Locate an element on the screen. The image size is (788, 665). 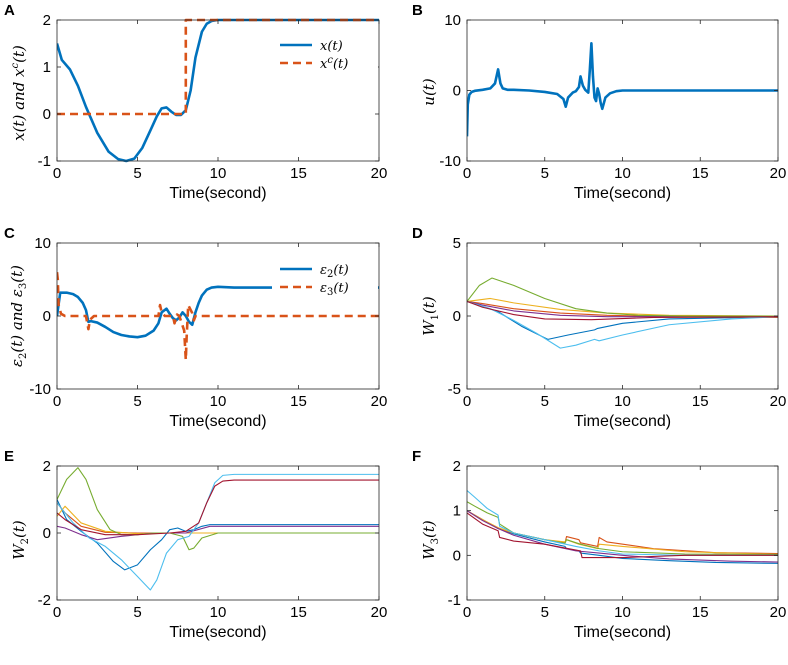
x-tick-label-e: 5 is located at coordinates (137, 612).